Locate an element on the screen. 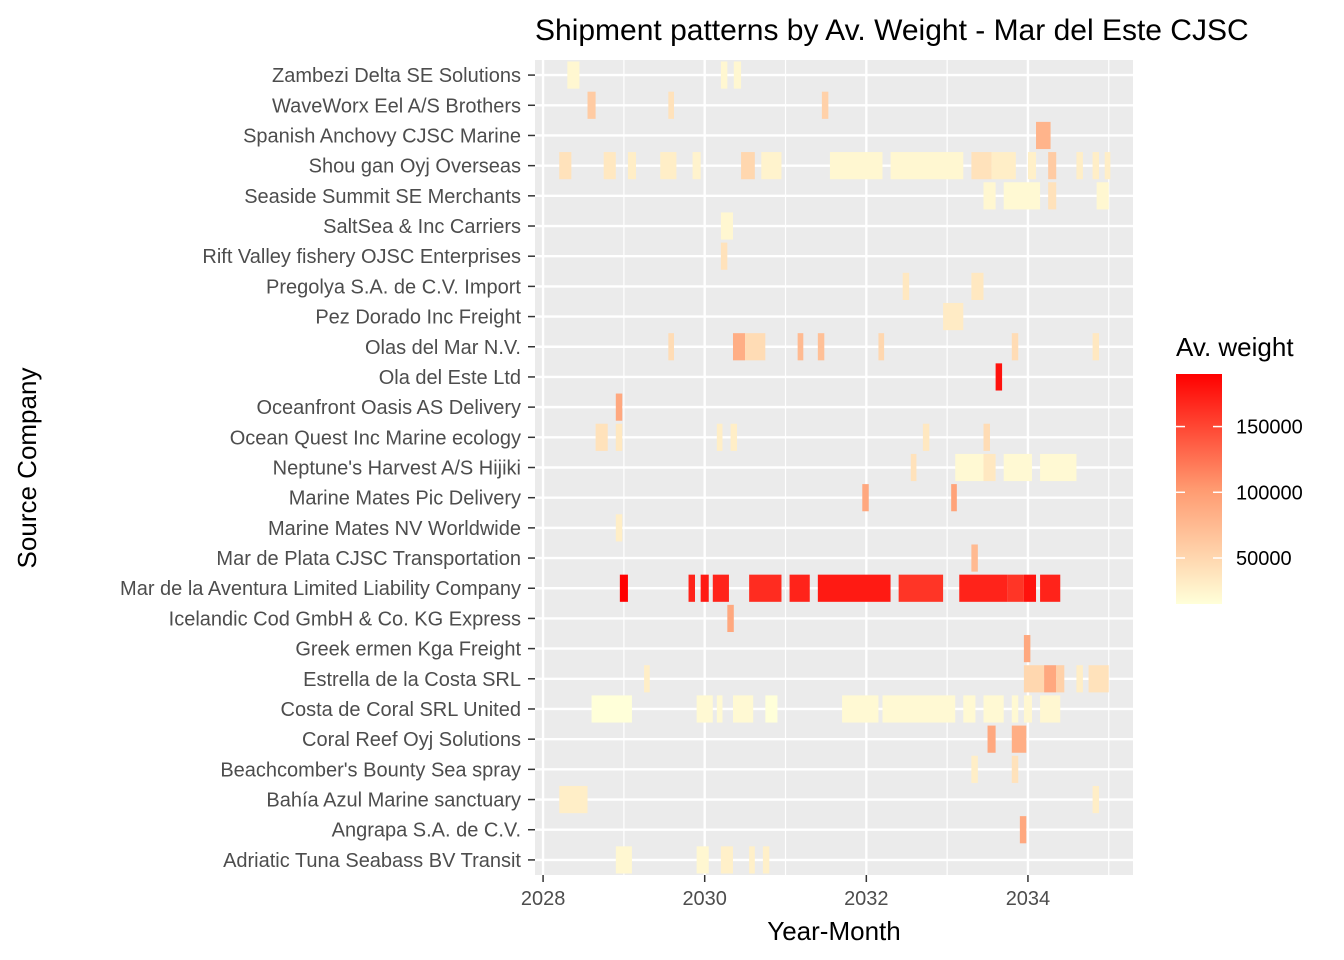  y-tick-label: Ocean Quest Inc Marine ecology is located at coordinates (375, 438).